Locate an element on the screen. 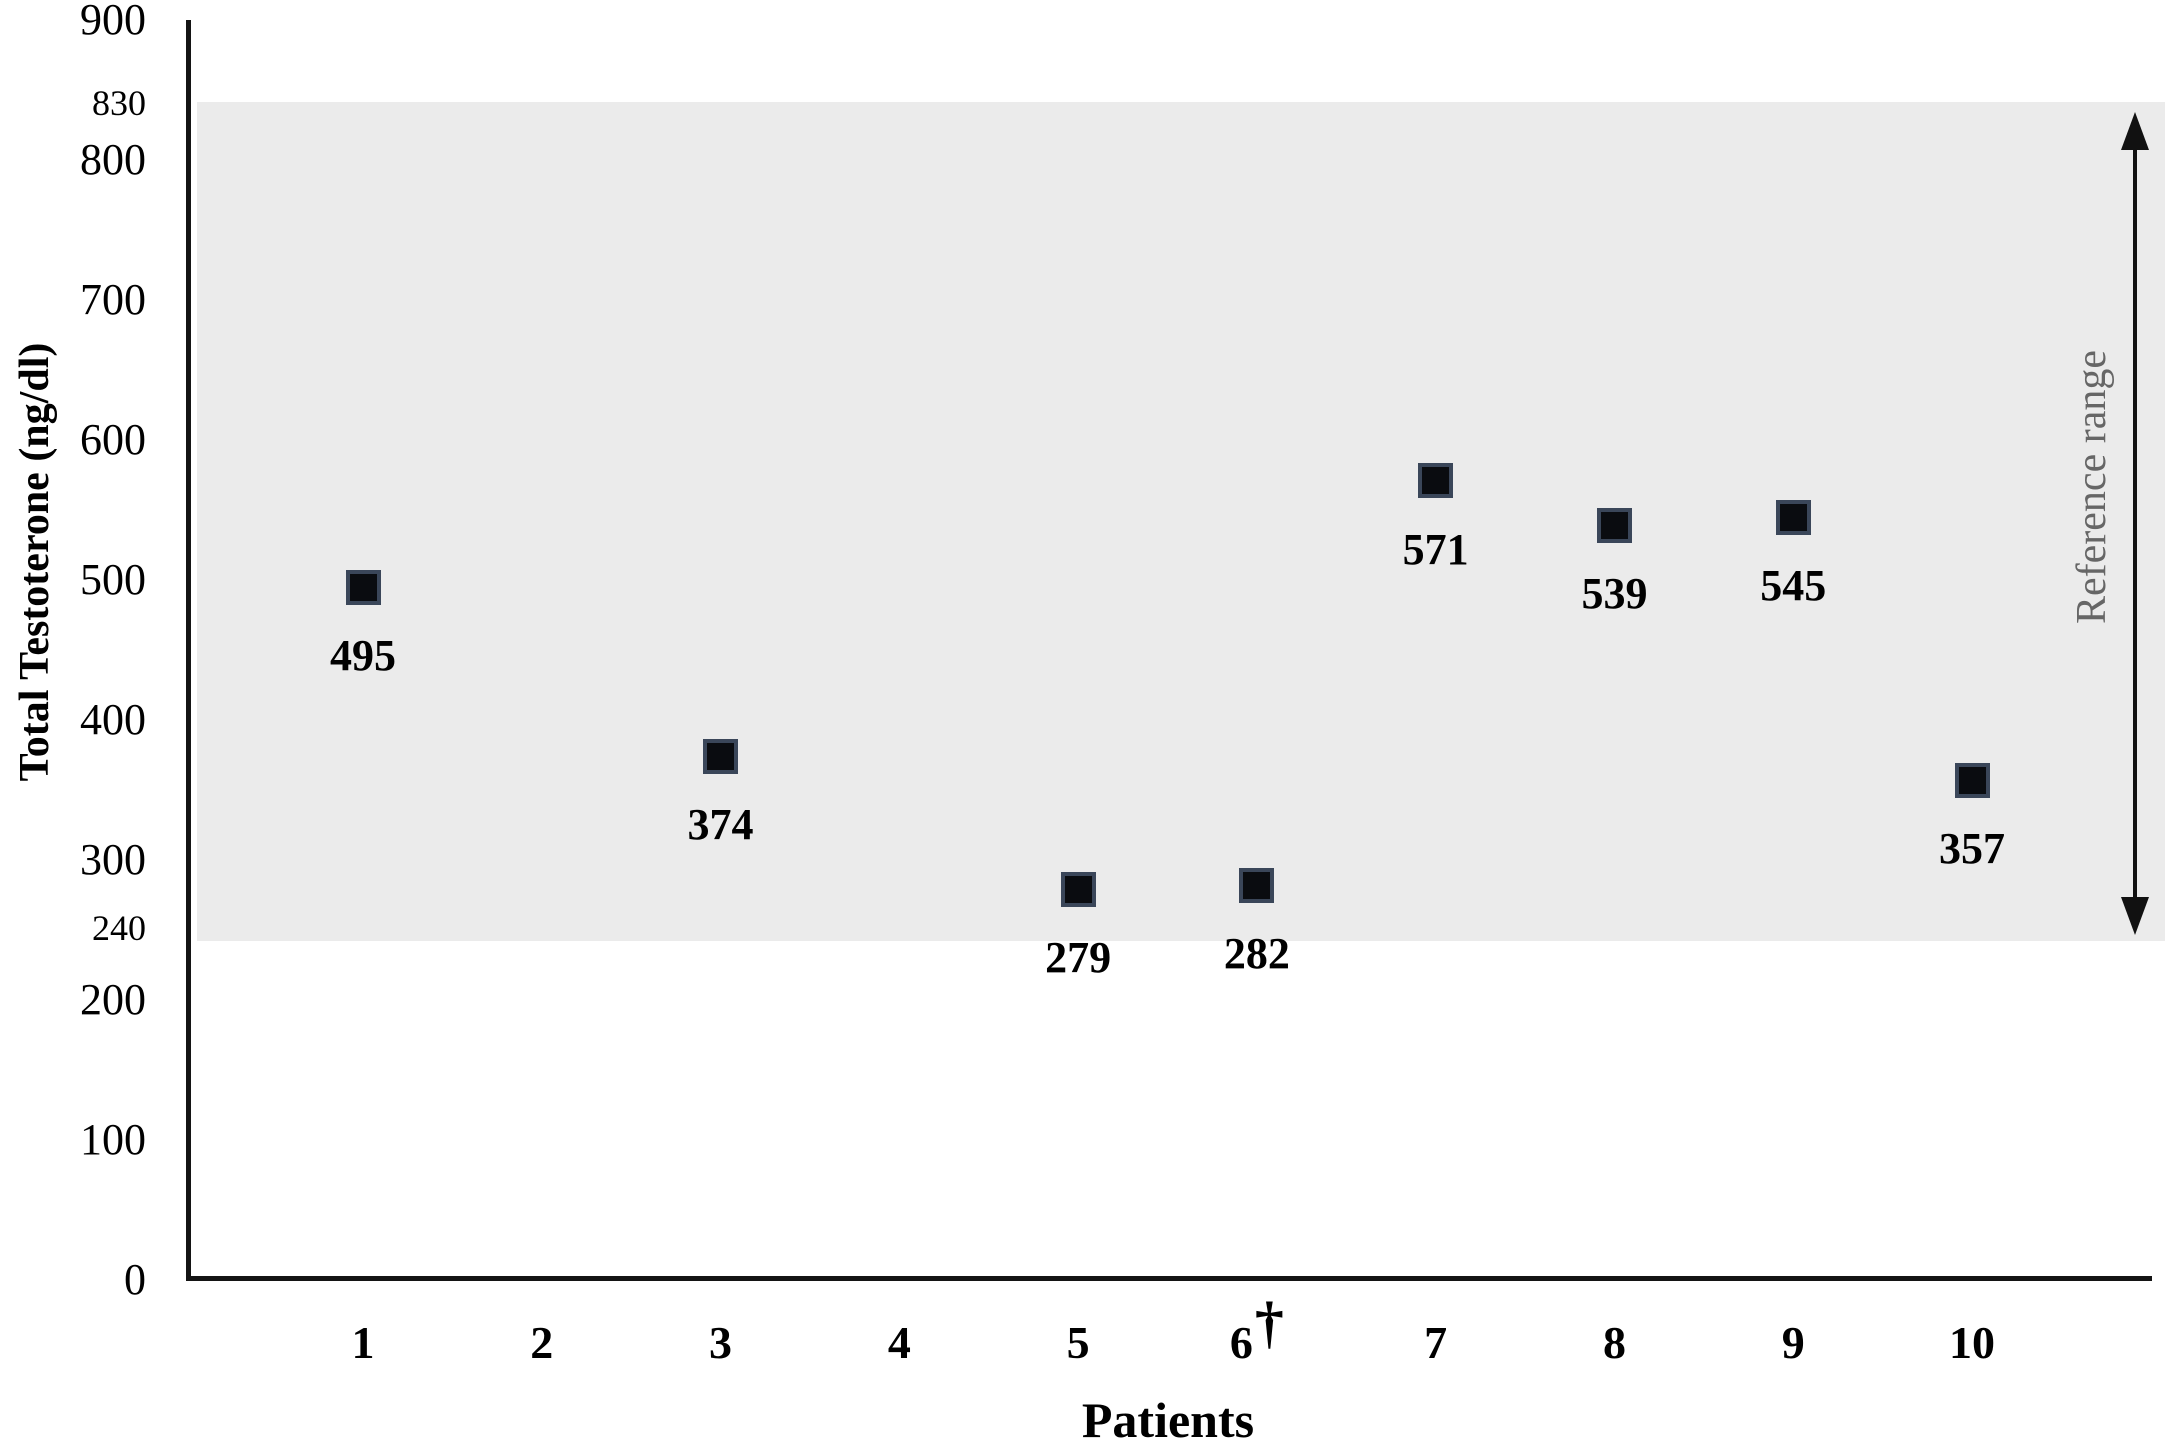  y-tick-label: 600 is located at coordinates (113, 439).